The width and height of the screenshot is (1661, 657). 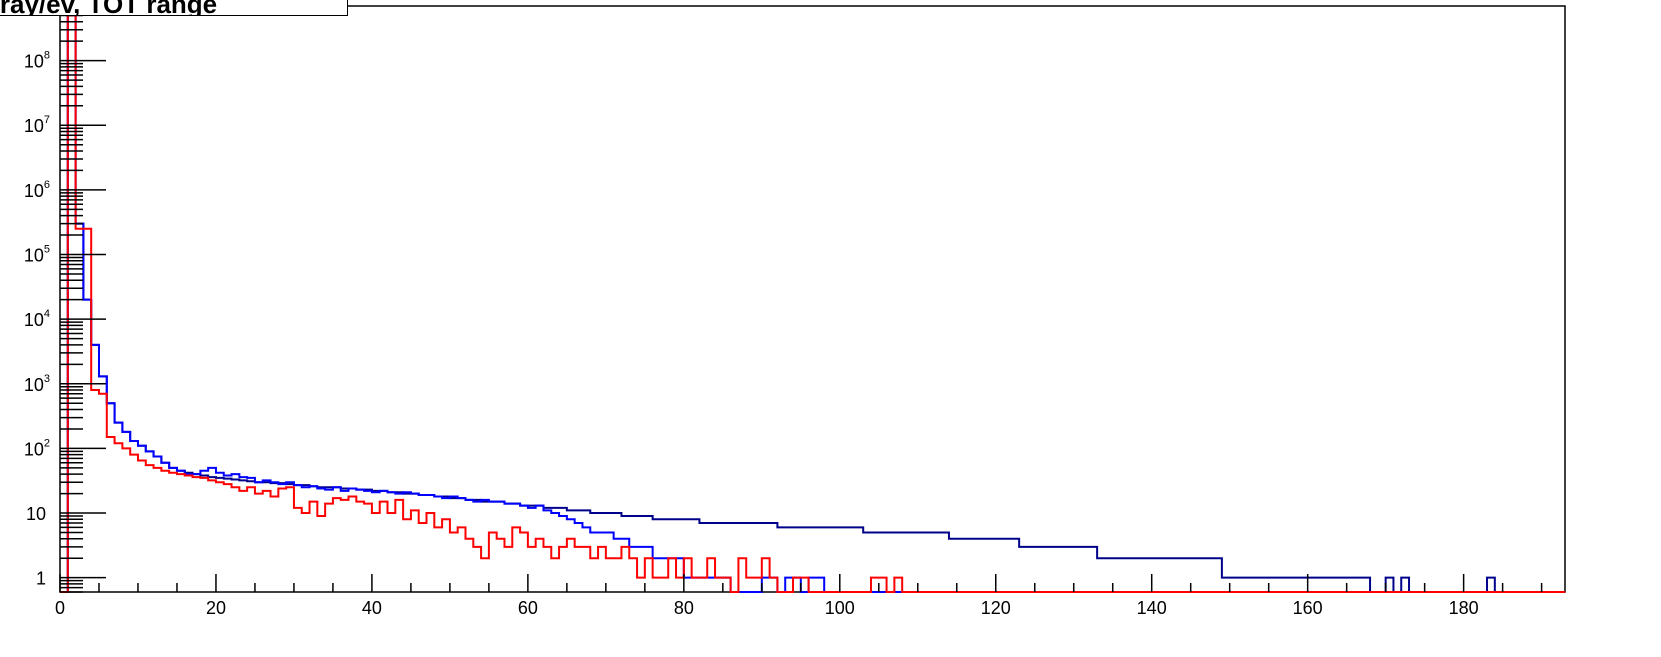 What do you see at coordinates (41, 579) in the screenshot?
I see `y-tick-label: 1` at bounding box center [41, 579].